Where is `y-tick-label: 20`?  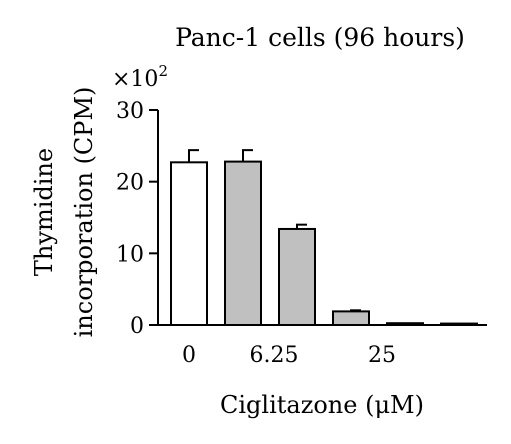
y-tick-label: 20 is located at coordinates (130, 183).